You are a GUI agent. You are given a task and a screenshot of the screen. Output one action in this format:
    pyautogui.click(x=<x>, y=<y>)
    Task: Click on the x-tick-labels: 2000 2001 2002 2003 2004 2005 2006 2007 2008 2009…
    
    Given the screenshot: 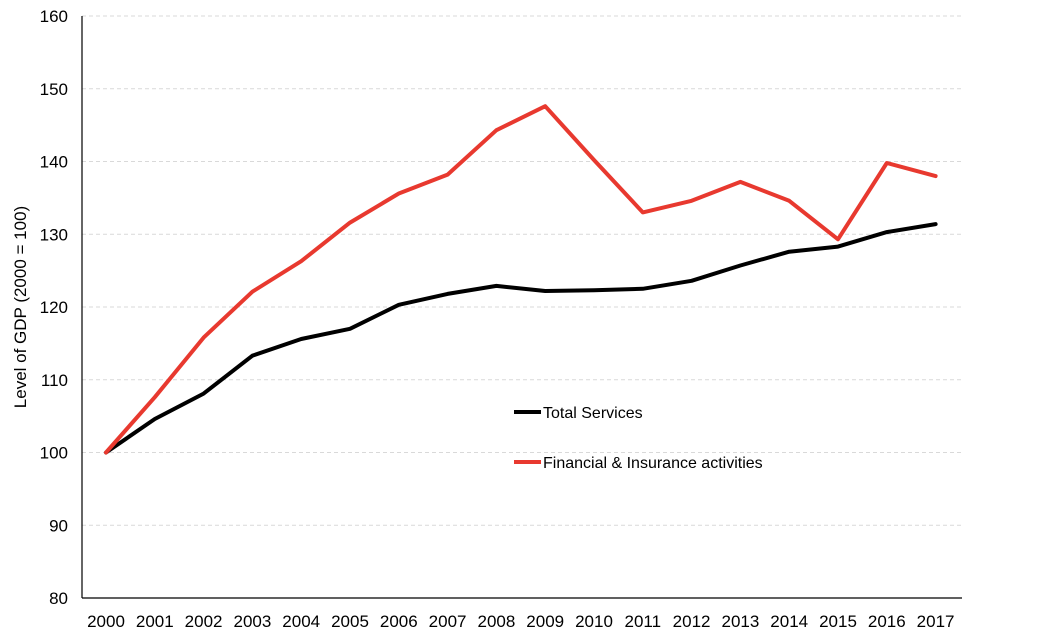 What is the action you would take?
    pyautogui.click(x=520, y=621)
    